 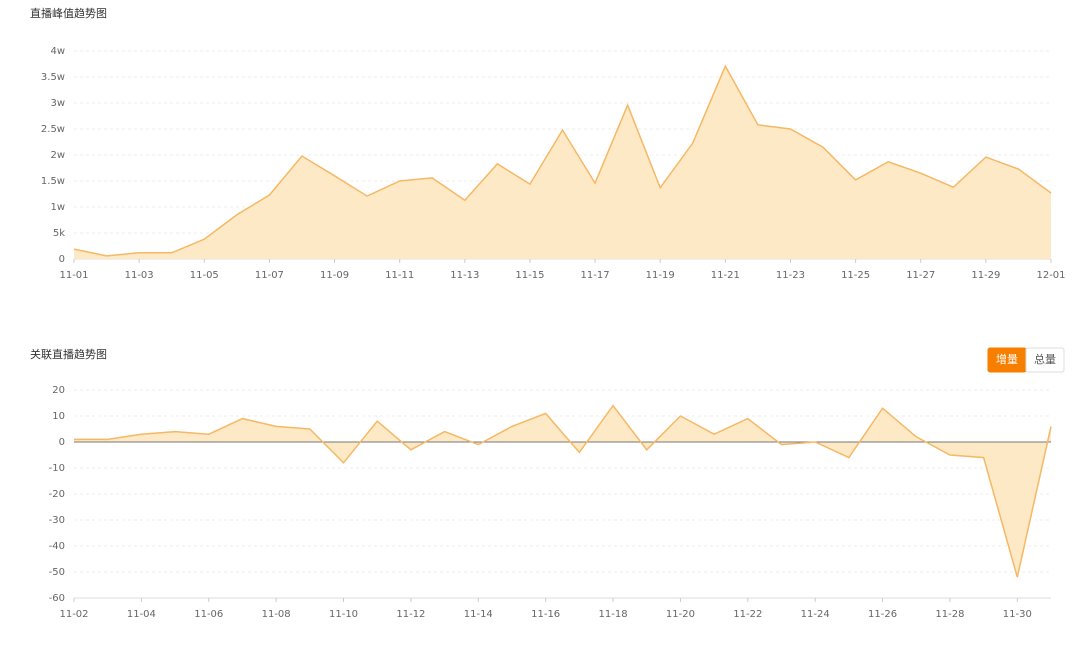 I want to click on x-tick-label: 11-19, so click(x=660, y=275).